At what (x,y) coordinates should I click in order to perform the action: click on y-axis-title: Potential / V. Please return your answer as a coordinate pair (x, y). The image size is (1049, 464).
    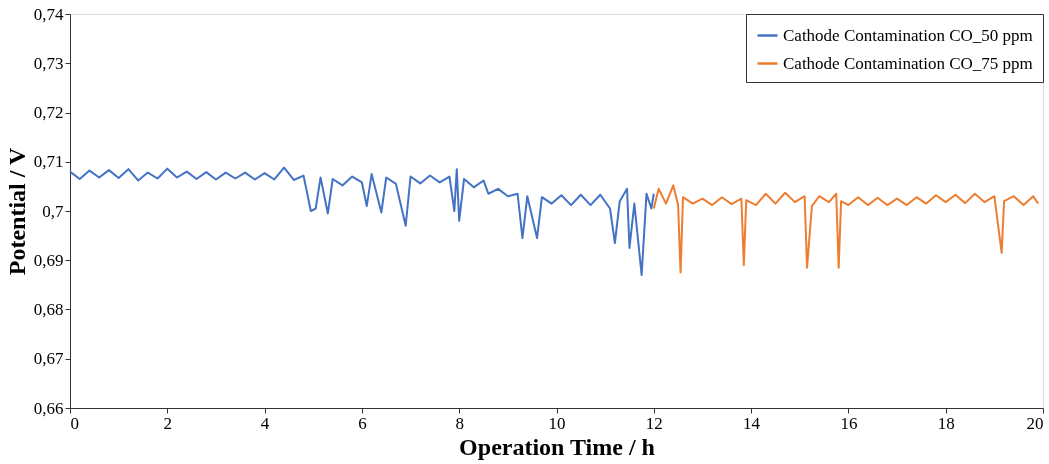
    Looking at the image, I should click on (16, 211).